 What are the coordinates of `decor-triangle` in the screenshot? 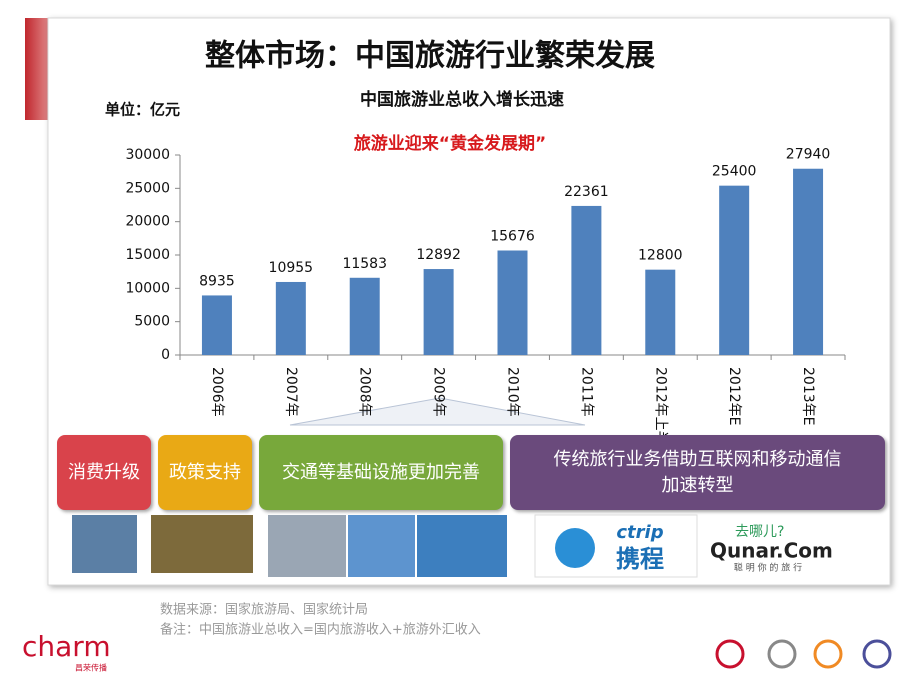 It's located at (437, 411).